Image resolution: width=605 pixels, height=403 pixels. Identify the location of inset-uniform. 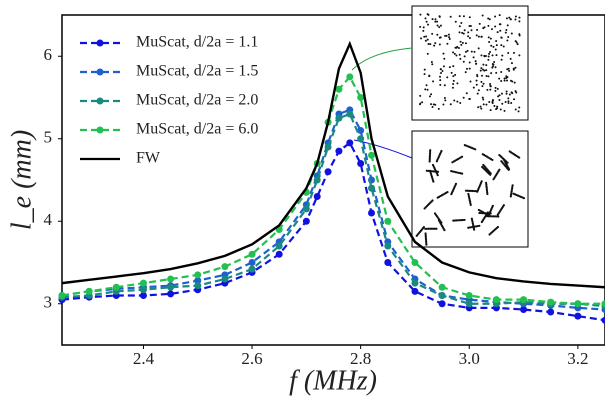
(470, 63).